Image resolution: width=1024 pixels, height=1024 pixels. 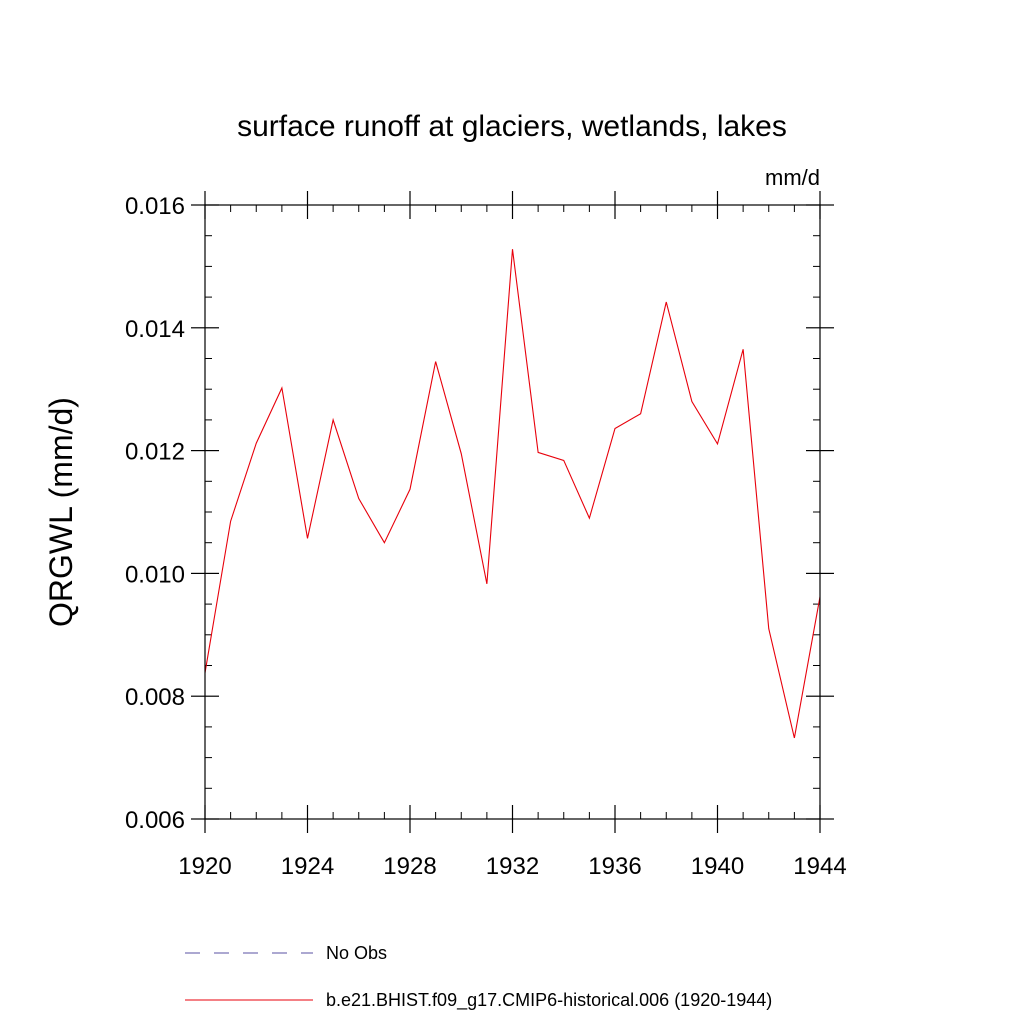 What do you see at coordinates (155, 452) in the screenshot?
I see `y-tick-label: 0.012` at bounding box center [155, 452].